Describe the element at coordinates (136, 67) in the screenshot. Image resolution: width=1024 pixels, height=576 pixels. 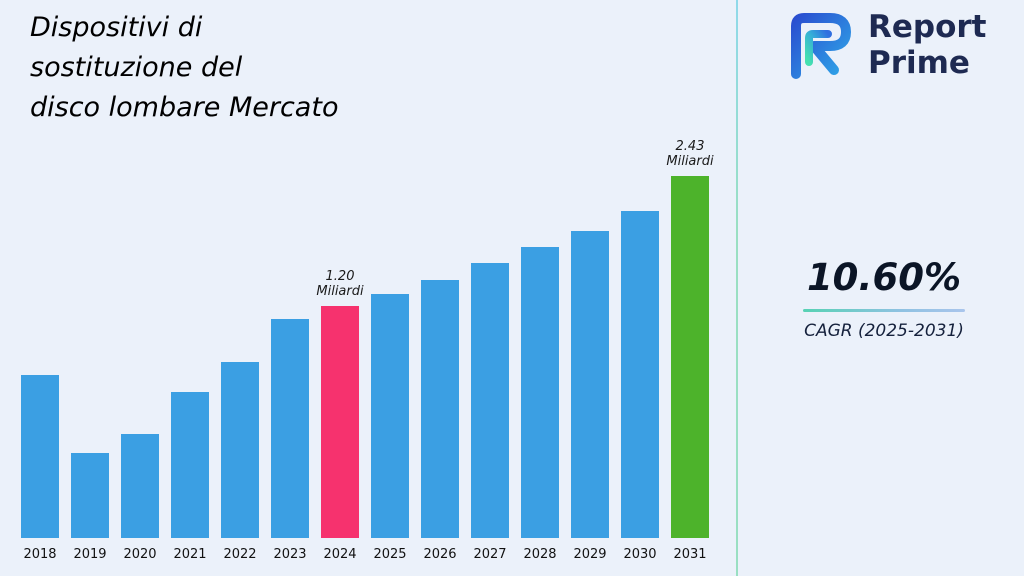
I see `chart-title-line-2: sostituzione del` at that location.